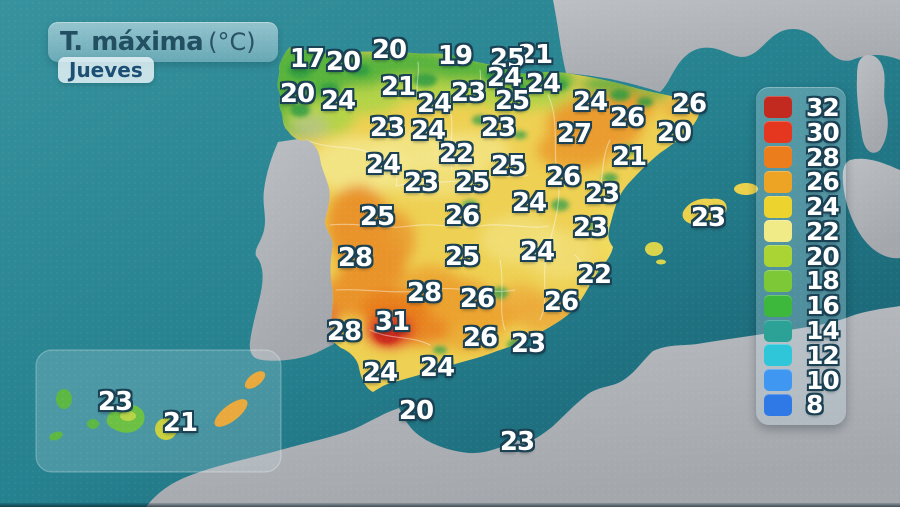 Image resolution: width=900 pixels, height=507 pixels. What do you see at coordinates (661, 262) in the screenshot?
I see `formentera-island` at bounding box center [661, 262].